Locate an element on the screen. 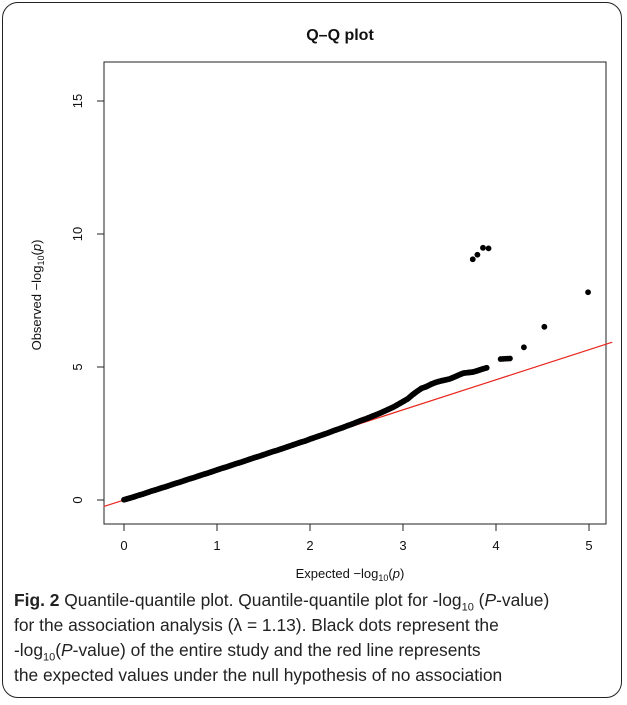 This screenshot has height=705, width=627. x-tick-label: 1 is located at coordinates (216, 545).